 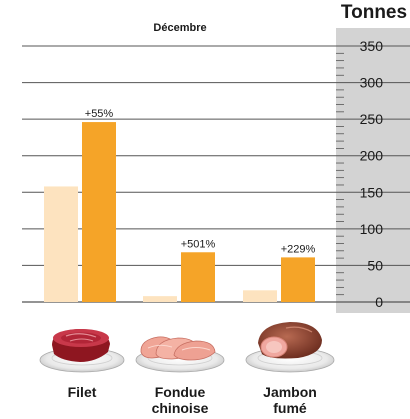 What do you see at coordinates (372, 119) in the screenshot?
I see `y-tick-label: 250` at bounding box center [372, 119].